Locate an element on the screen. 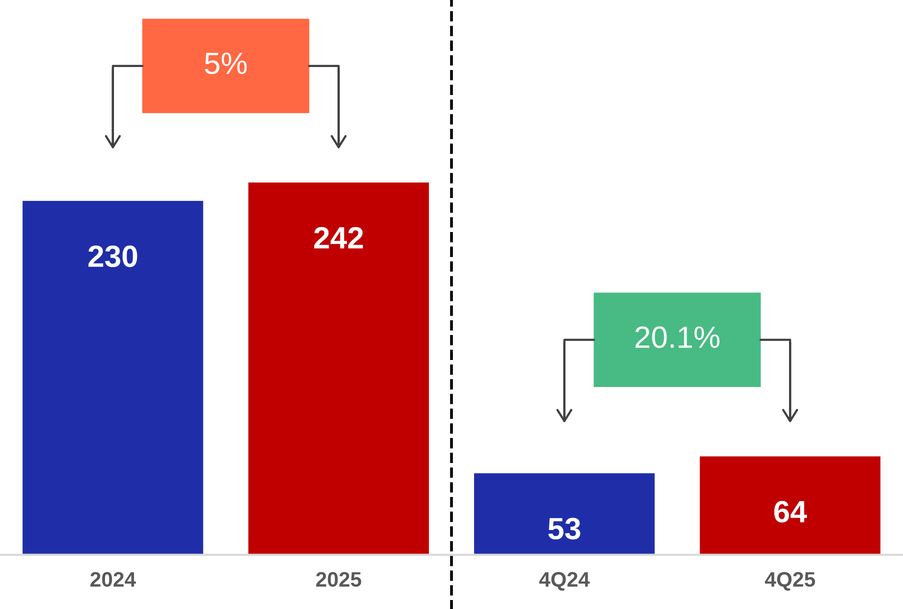 Image resolution: width=903 pixels, height=609 pixels. data-label: 64 is located at coordinates (790, 511).